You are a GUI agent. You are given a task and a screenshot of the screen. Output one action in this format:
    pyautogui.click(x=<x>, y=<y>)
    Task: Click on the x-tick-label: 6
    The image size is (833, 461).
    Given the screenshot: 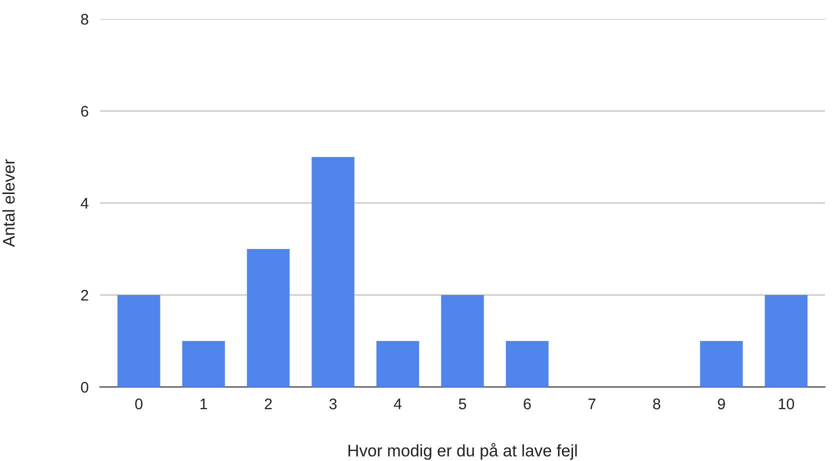 What is the action you would take?
    pyautogui.click(x=527, y=404)
    